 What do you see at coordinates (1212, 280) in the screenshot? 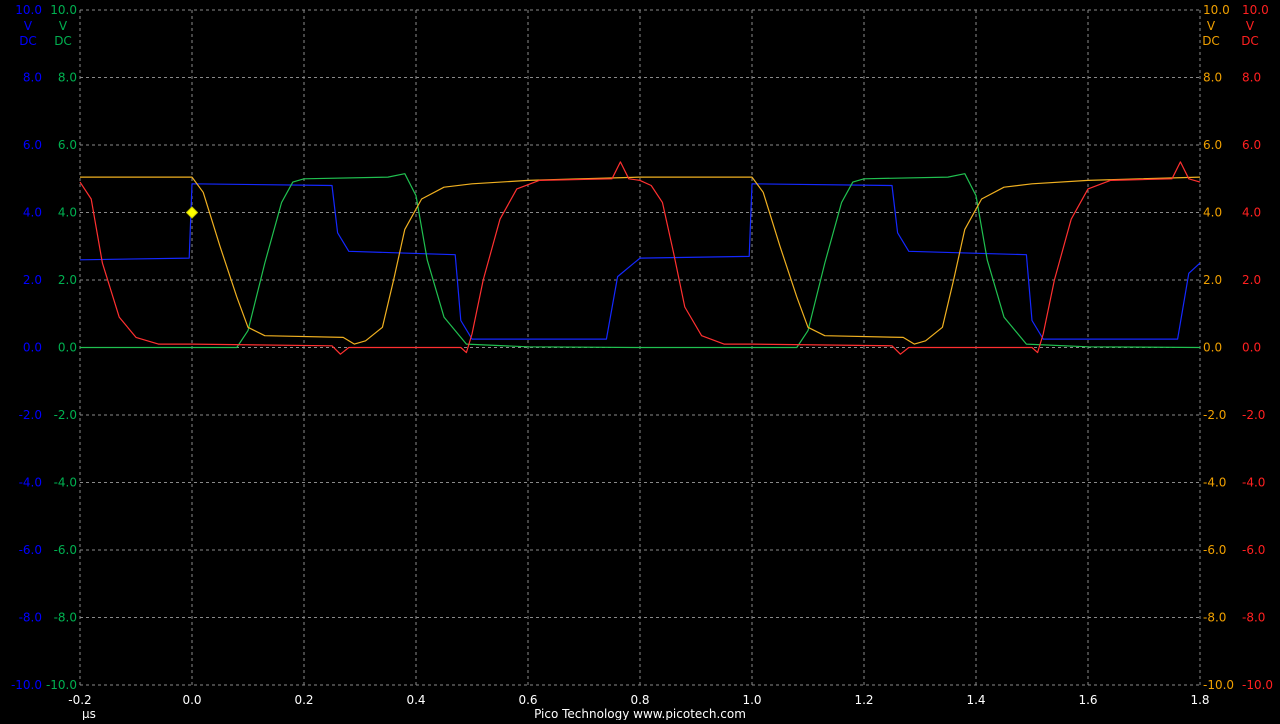
I see `y-tick-label-right-inner: 2.0` at bounding box center [1212, 280].